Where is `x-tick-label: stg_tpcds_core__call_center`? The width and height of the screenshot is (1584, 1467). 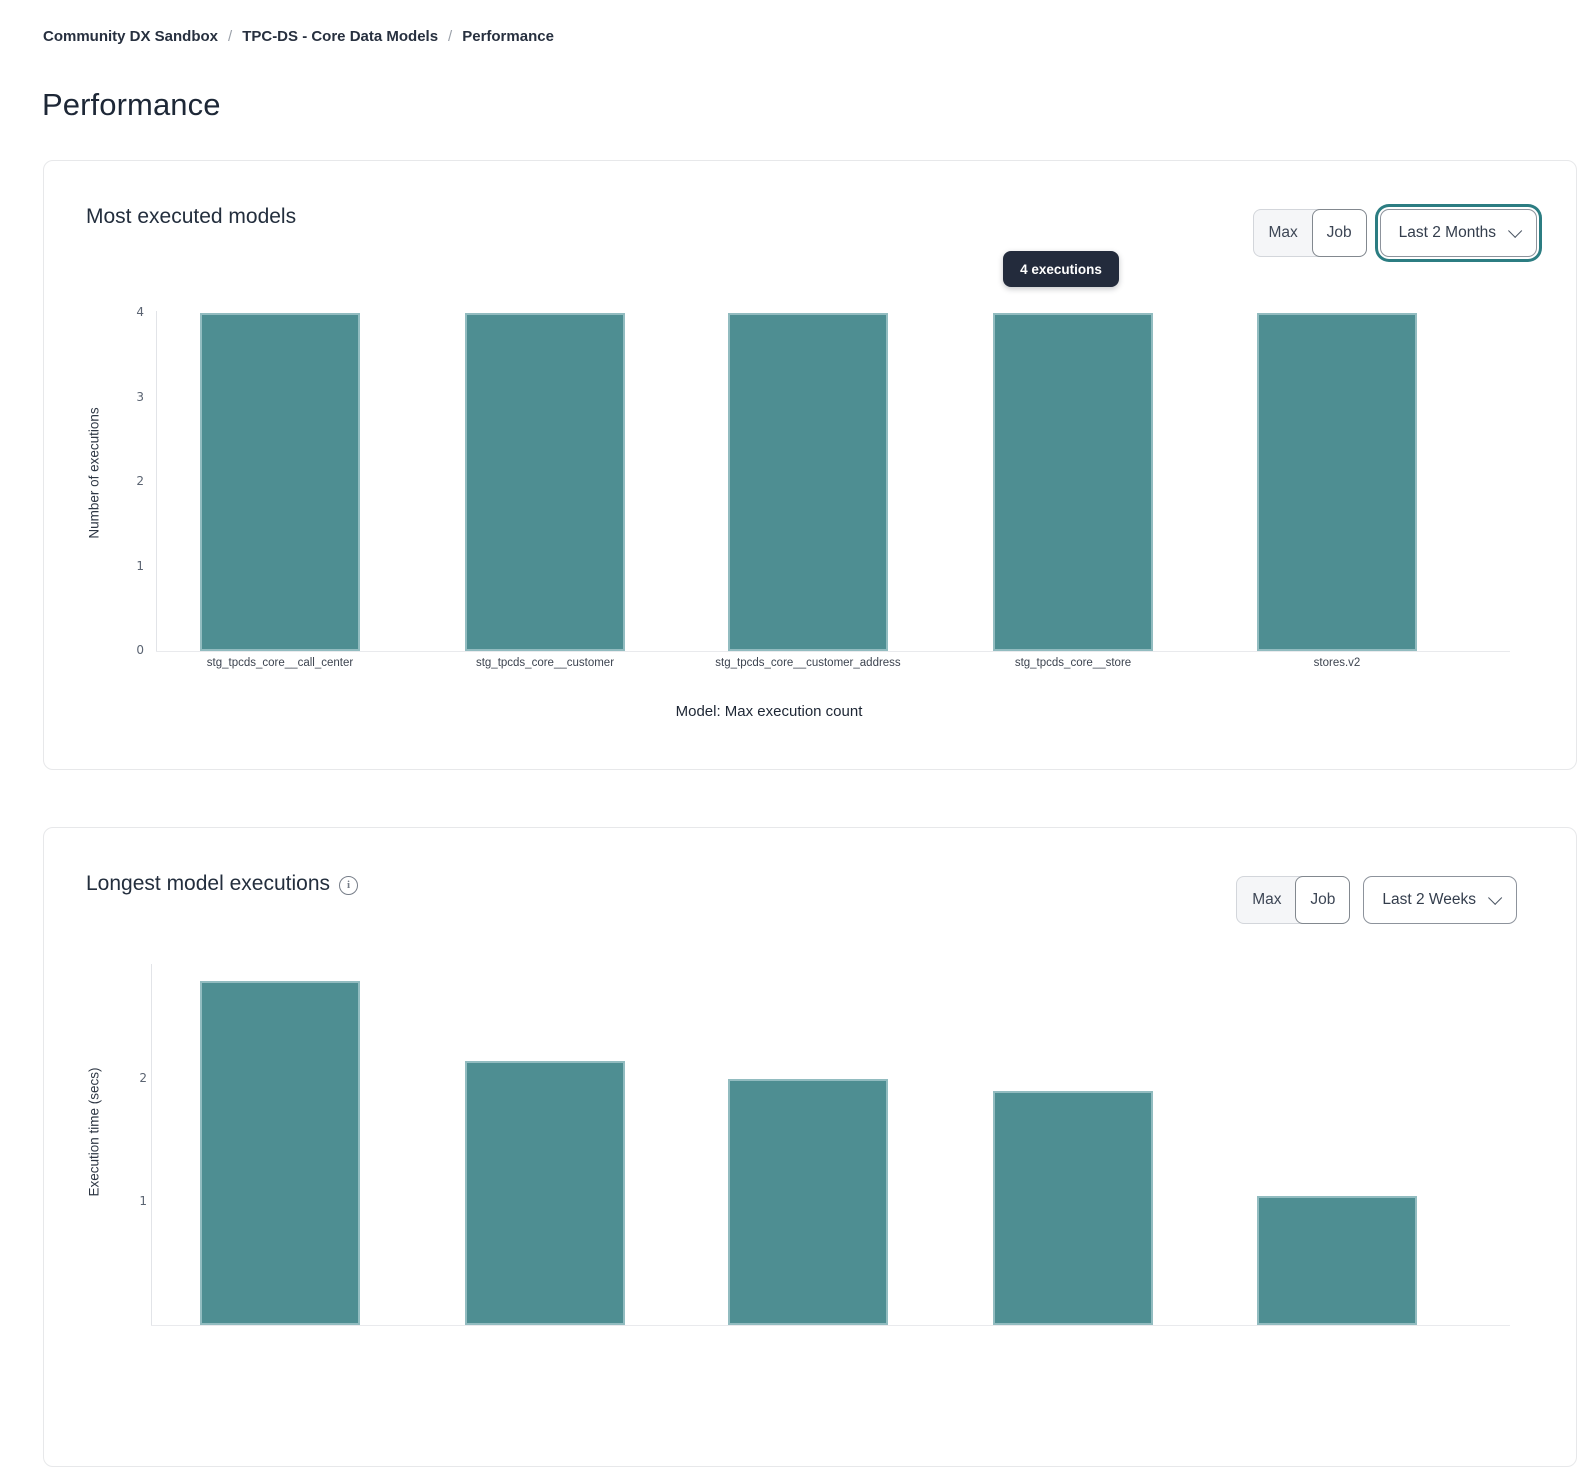
x-tick-label: stg_tpcds_core__call_center is located at coordinates (280, 663).